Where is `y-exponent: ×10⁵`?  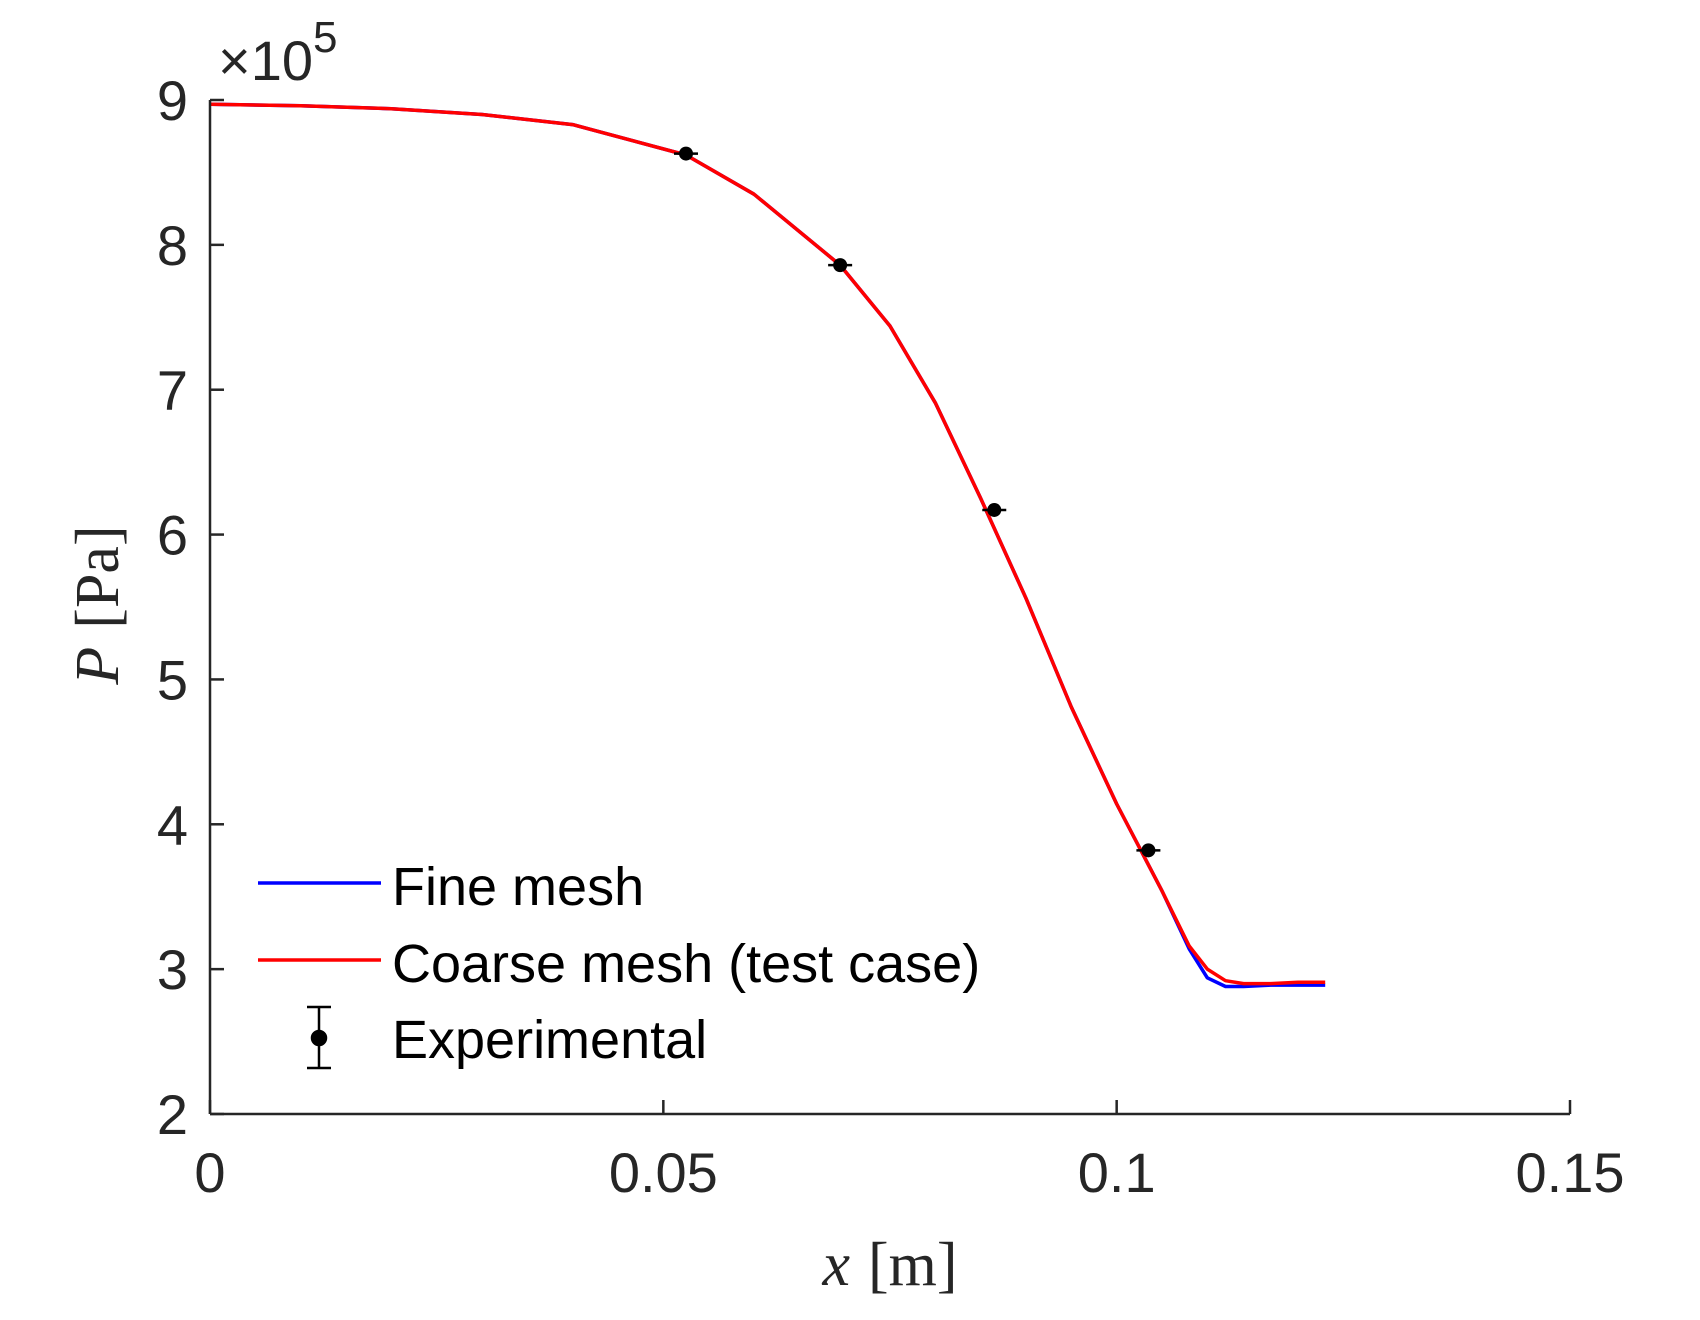 y-exponent: ×10⁵ is located at coordinates (277, 52).